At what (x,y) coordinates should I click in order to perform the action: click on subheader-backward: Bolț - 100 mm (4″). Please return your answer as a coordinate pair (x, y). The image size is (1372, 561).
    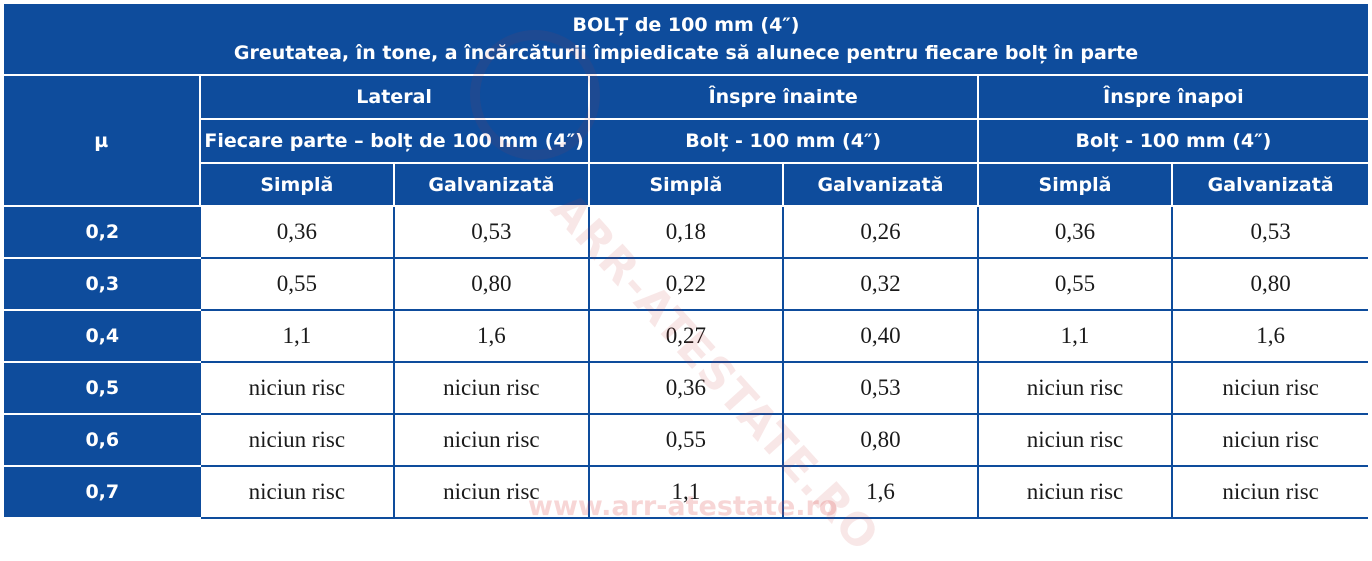
    Looking at the image, I should click on (1173, 142).